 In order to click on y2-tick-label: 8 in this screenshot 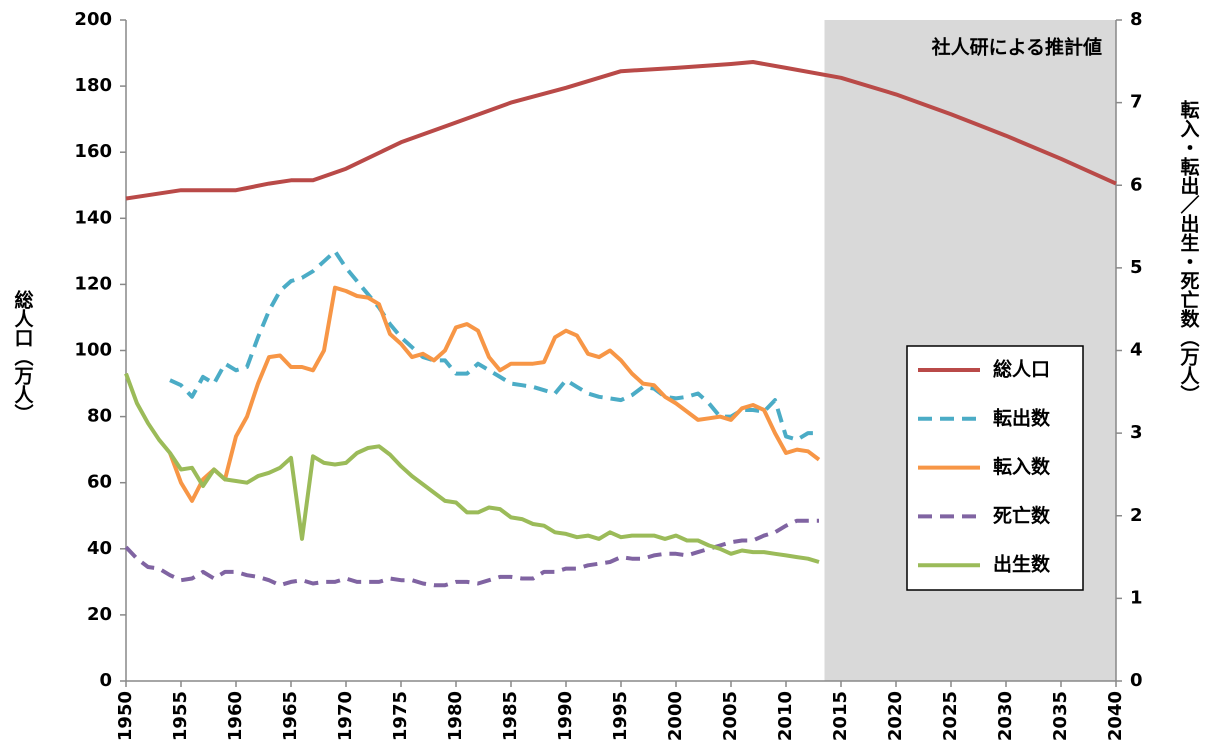, I will do `click(1136, 19)`.